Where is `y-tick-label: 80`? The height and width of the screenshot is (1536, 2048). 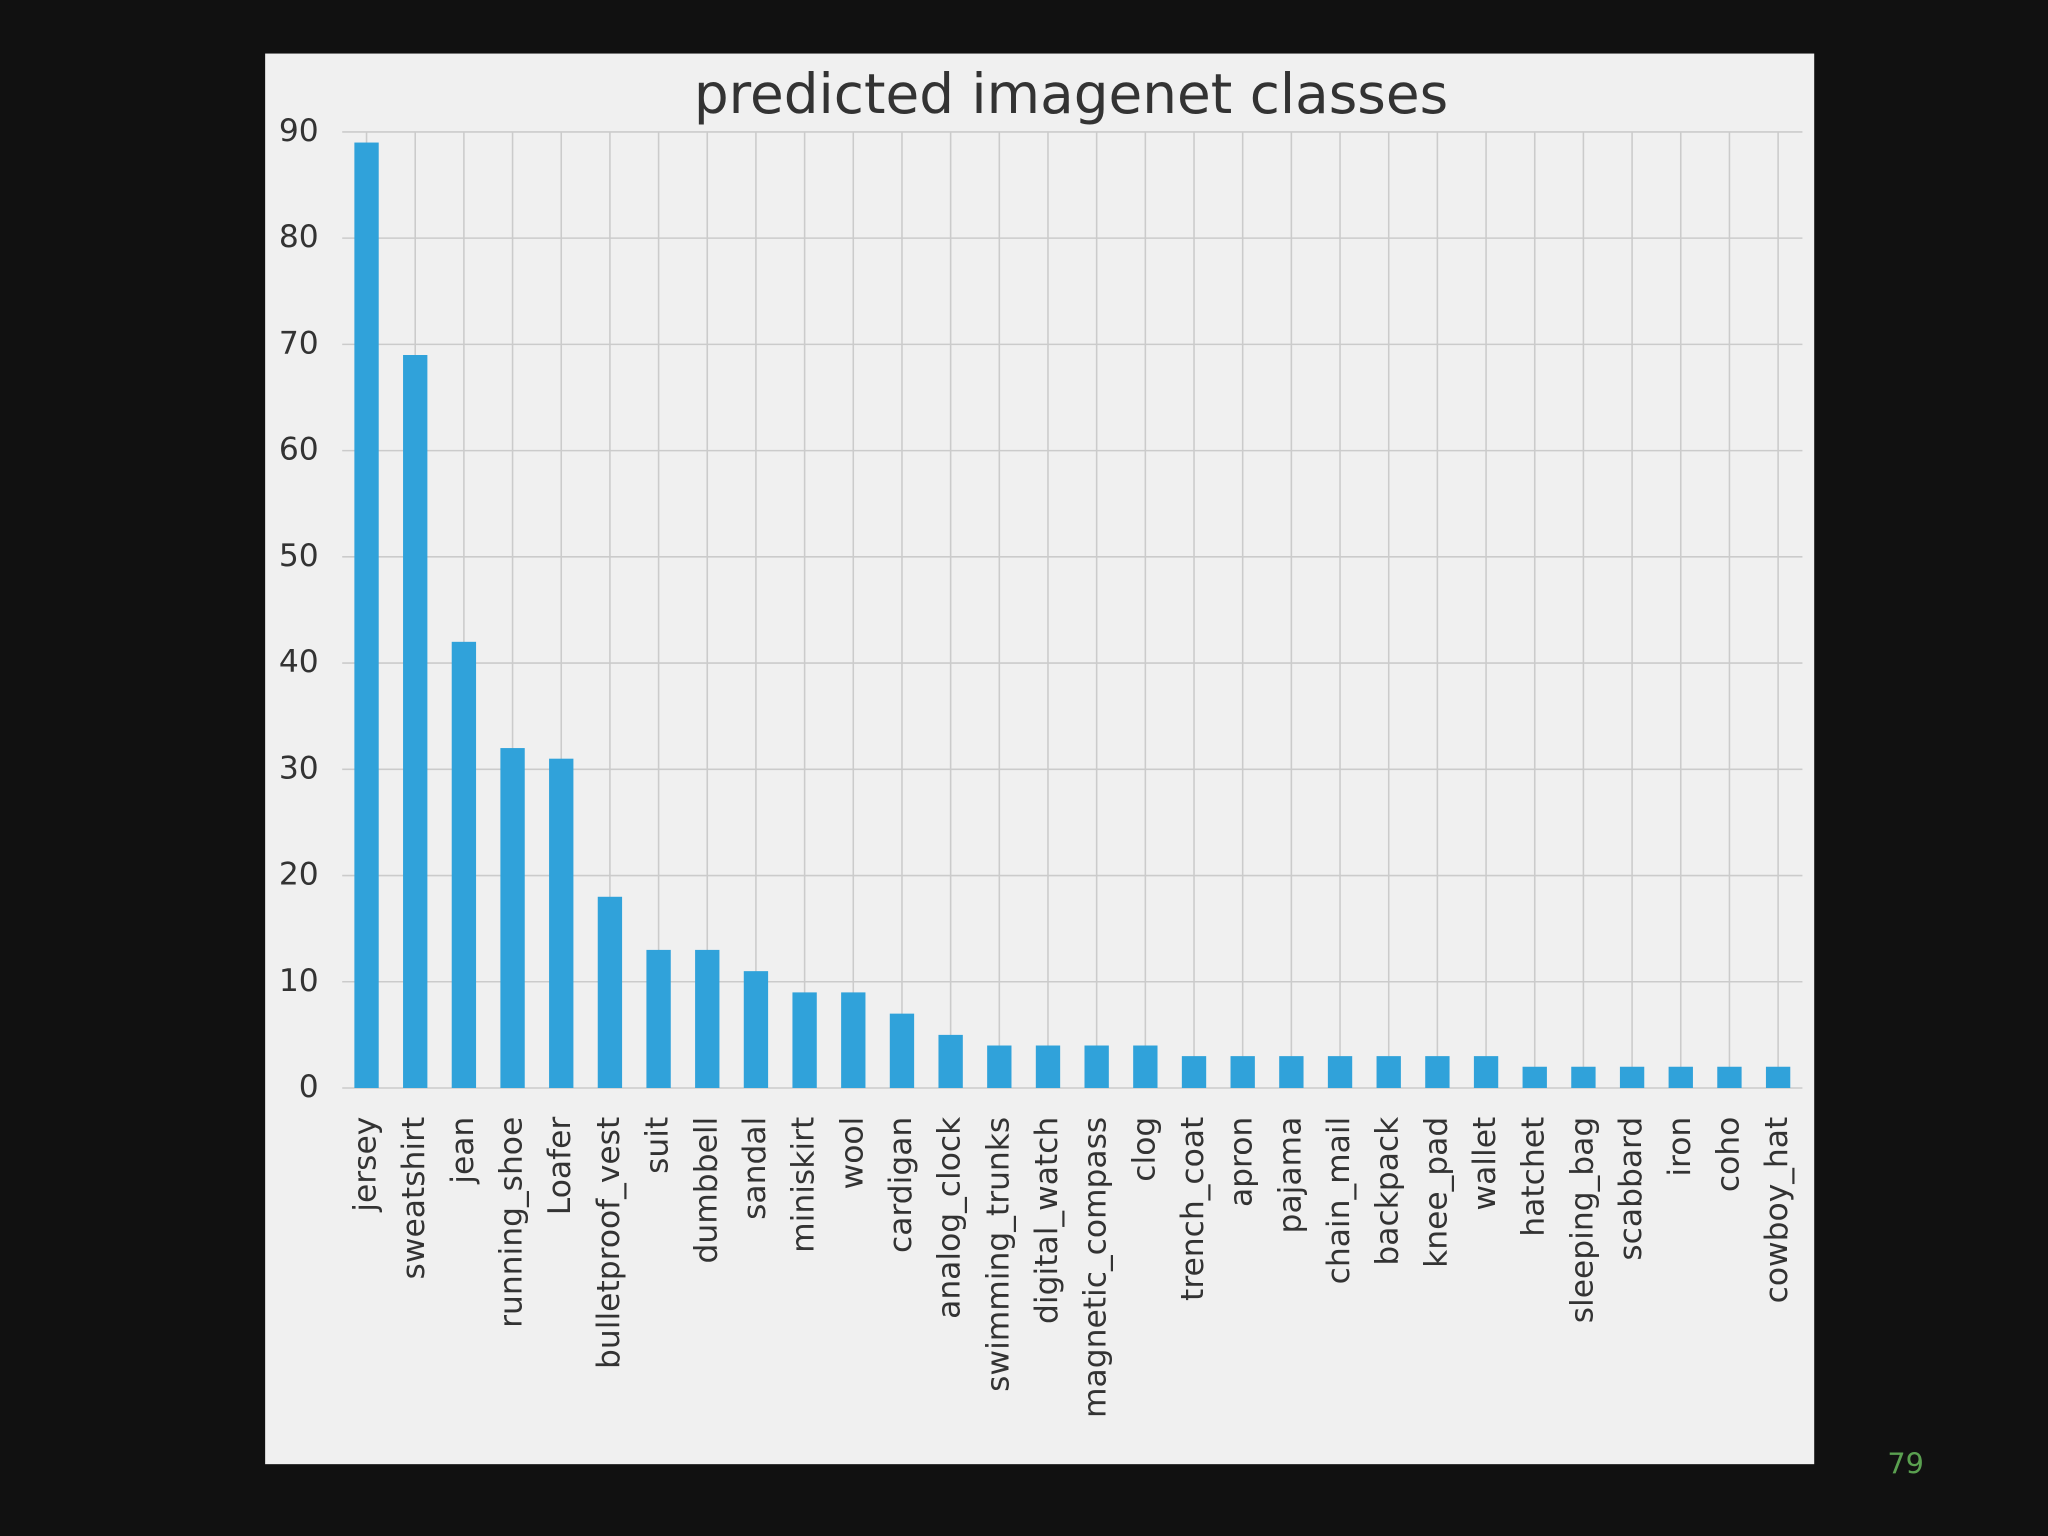 y-tick-label: 80 is located at coordinates (299, 237).